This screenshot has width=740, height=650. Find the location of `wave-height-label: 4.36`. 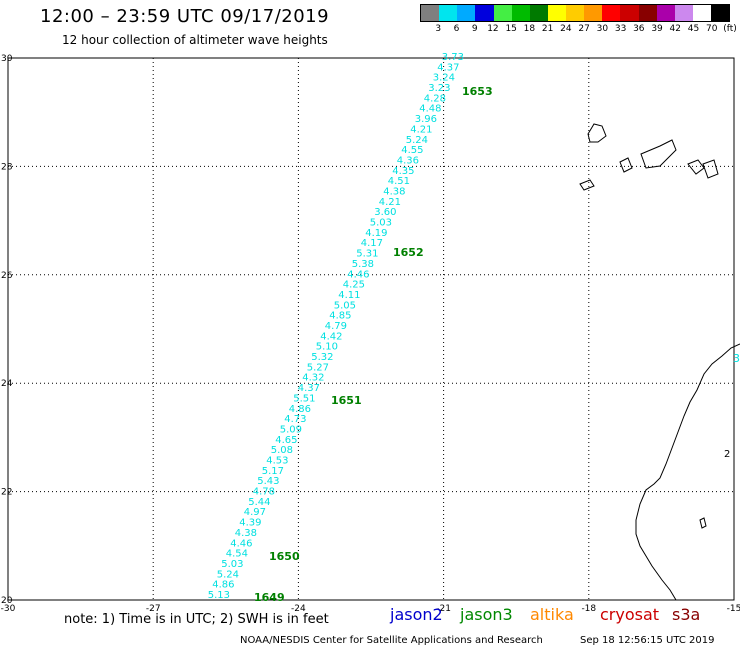

wave-height-label: 4.36 is located at coordinates (408, 160).